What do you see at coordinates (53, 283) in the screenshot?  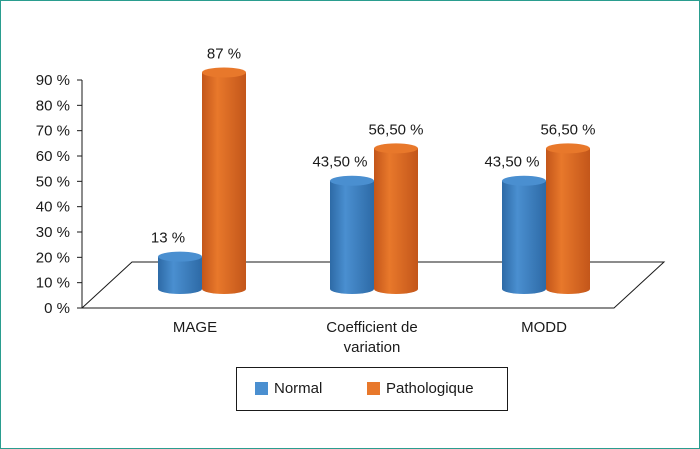 I see `y-tick-label: 10 %` at bounding box center [53, 283].